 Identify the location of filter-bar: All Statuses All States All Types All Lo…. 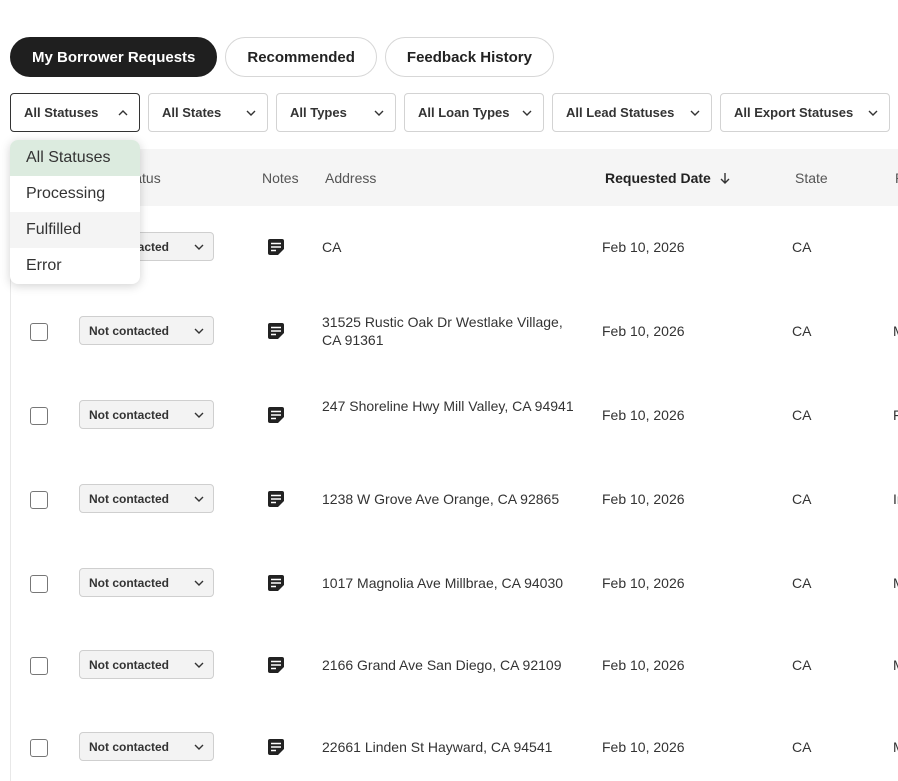
(454, 112).